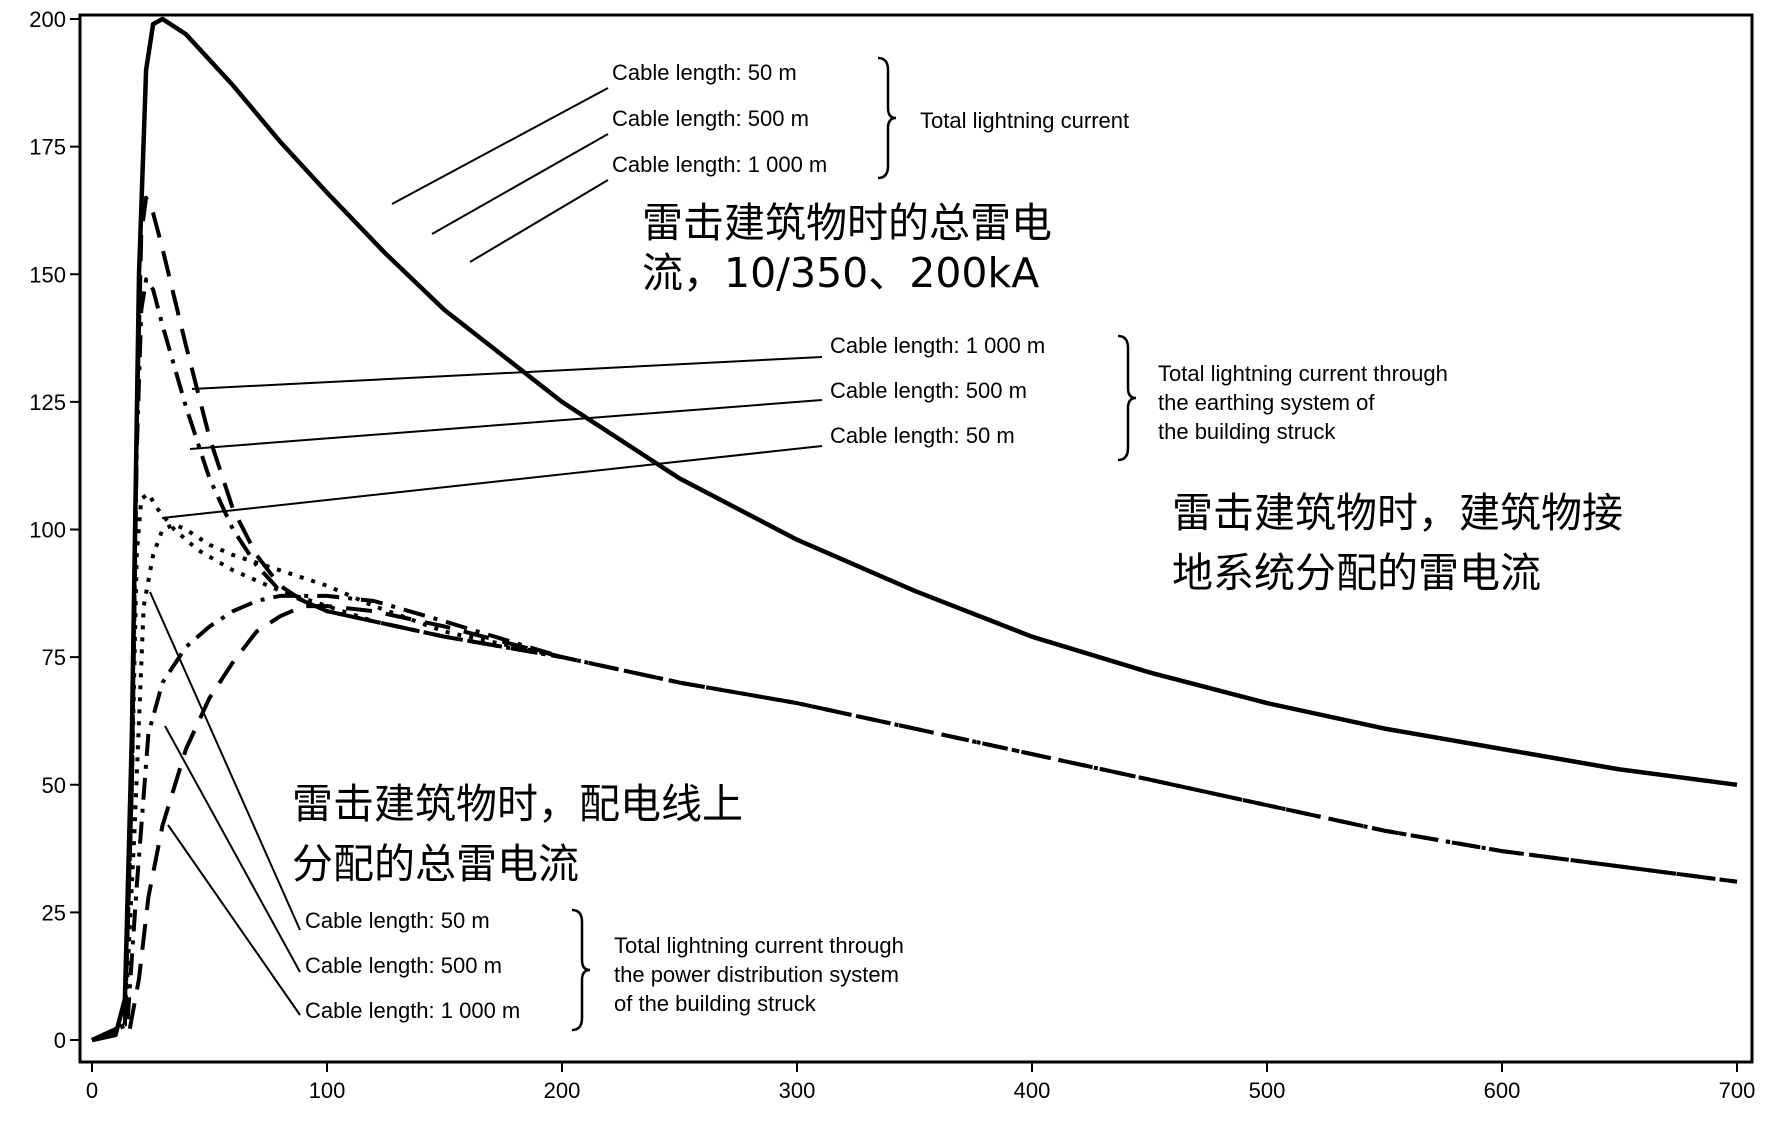 This screenshot has height=1122, width=1765. I want to click on bottom-cable-label: Cable length: 1 000 m, so click(412, 1010).